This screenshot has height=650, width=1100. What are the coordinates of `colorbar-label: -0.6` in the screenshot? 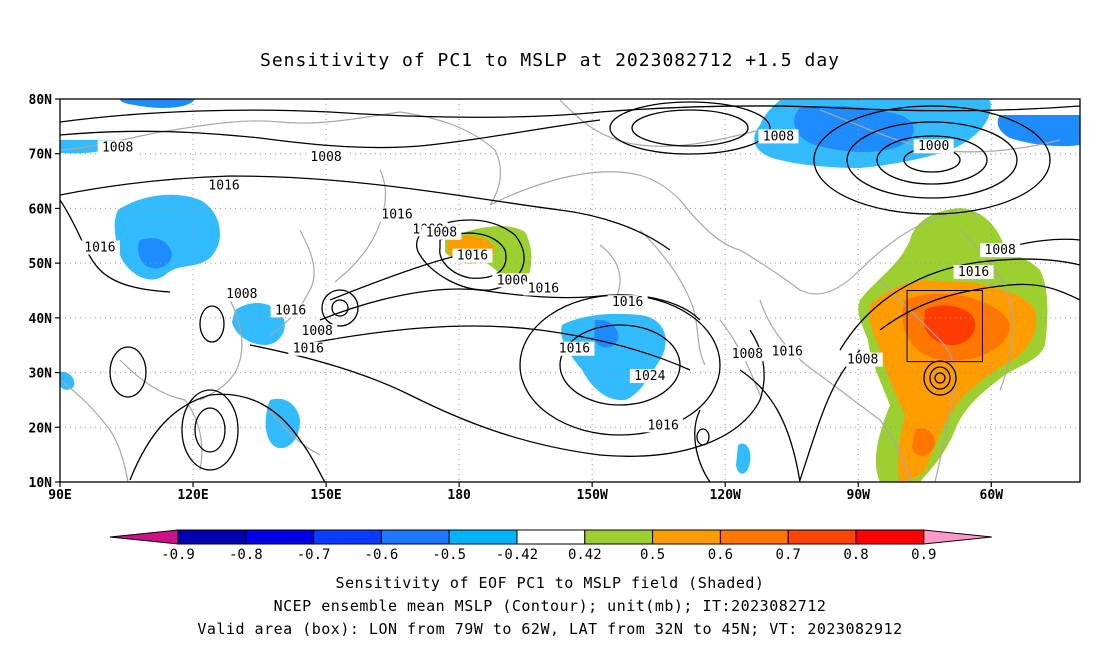 It's located at (382, 555).